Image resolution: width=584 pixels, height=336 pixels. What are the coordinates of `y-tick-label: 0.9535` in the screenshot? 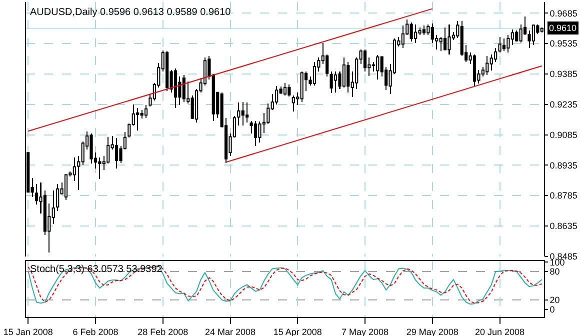 It's located at (564, 43).